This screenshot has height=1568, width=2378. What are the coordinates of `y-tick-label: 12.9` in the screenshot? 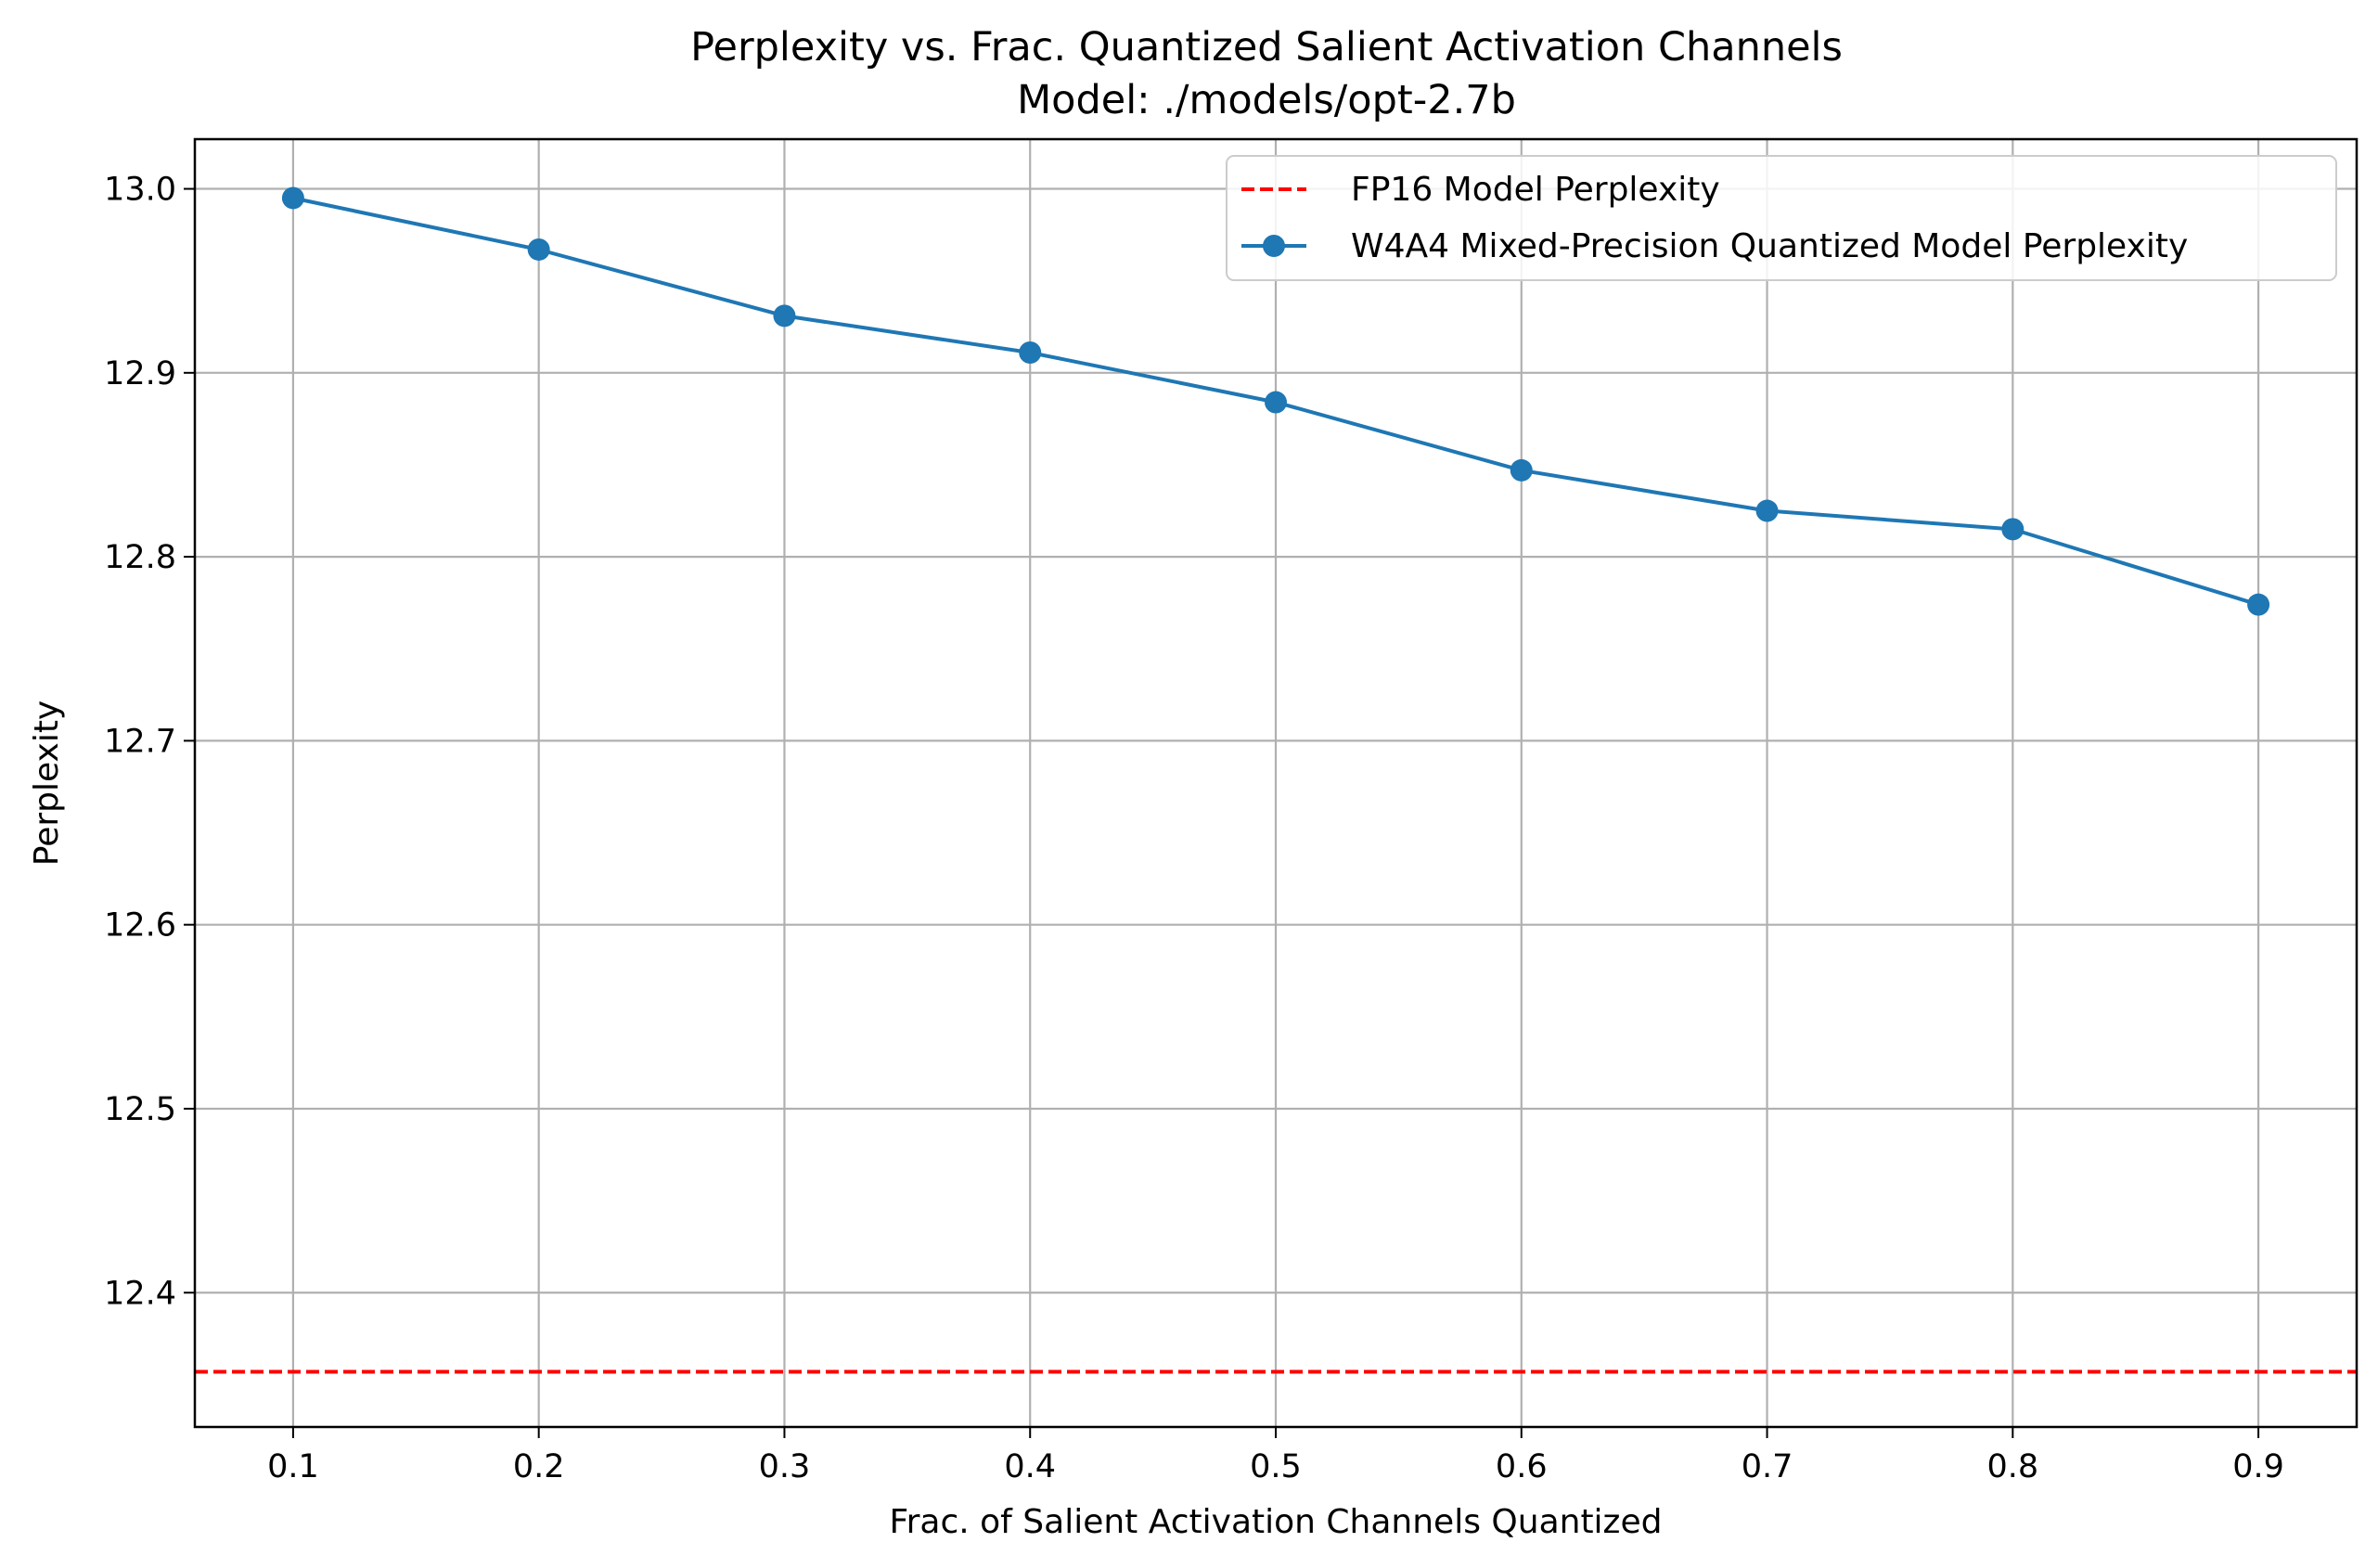 It's located at (140, 374).